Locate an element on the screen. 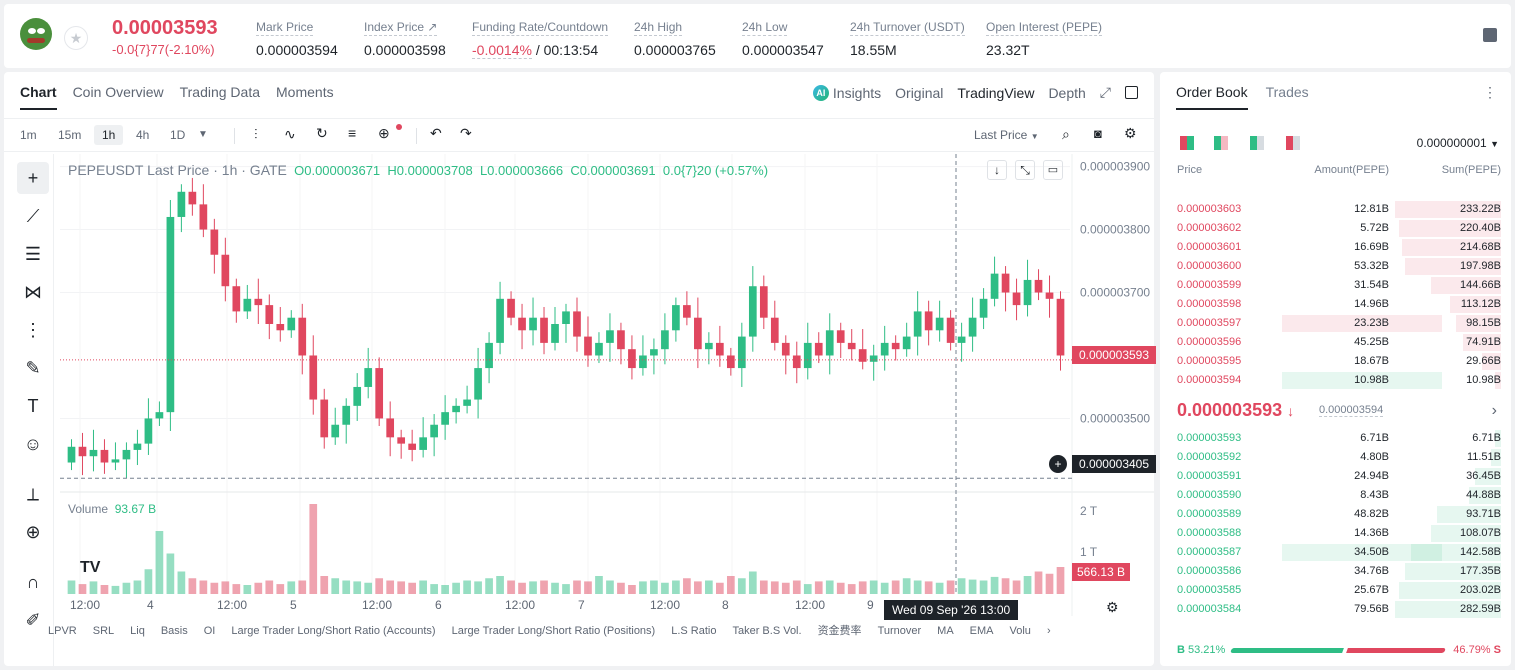 The image size is (1515, 670). magnet-icon: ∩ is located at coordinates (33, 582).